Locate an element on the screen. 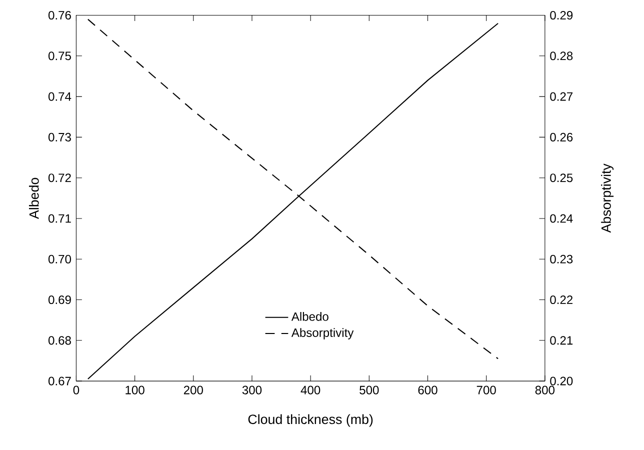 This screenshot has height=450, width=644. y2-axis-title: Absorptivity is located at coordinates (607, 198).